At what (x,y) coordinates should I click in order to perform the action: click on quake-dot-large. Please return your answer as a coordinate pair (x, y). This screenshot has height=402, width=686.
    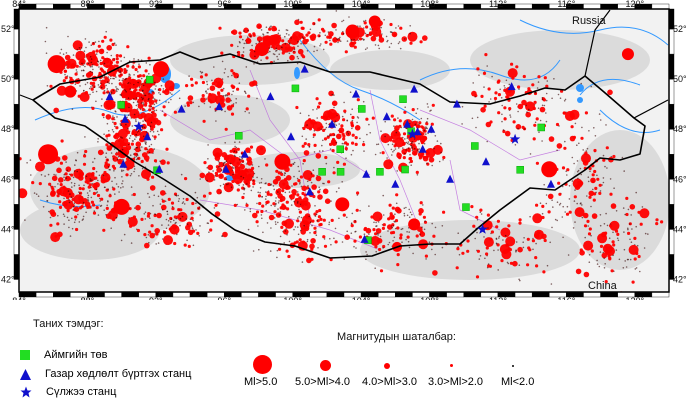
    Looking at the image, I should click on (549, 169).